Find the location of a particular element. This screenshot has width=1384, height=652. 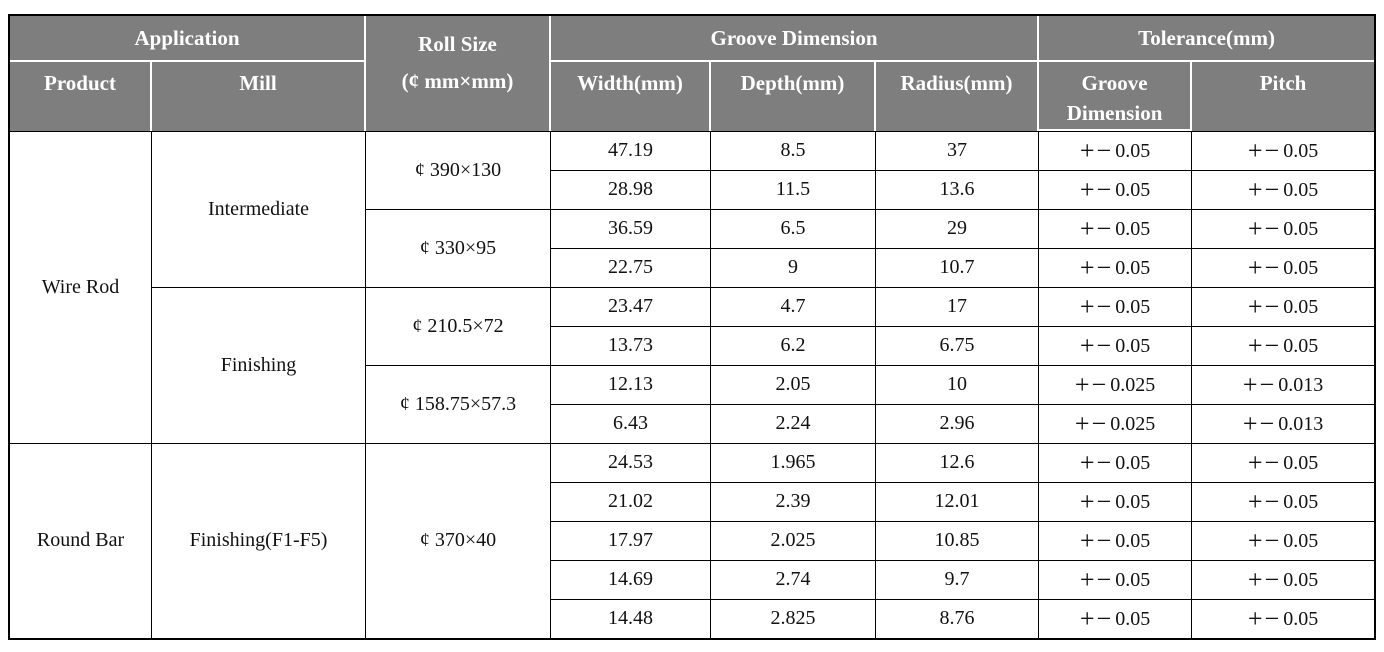

width-value-cell: 28.98 is located at coordinates (631, 189).